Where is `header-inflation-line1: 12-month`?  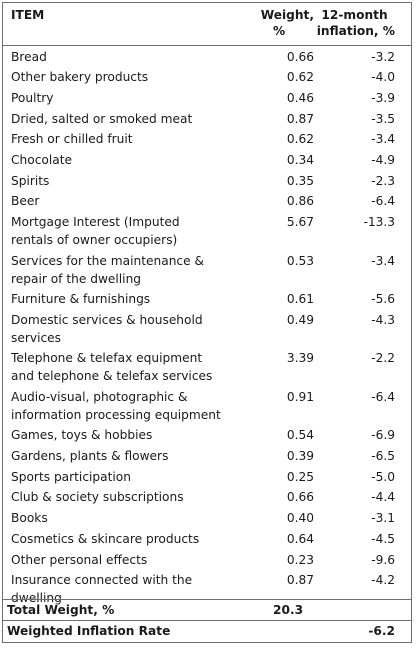 header-inflation-line1: 12-month is located at coordinates (354, 15).